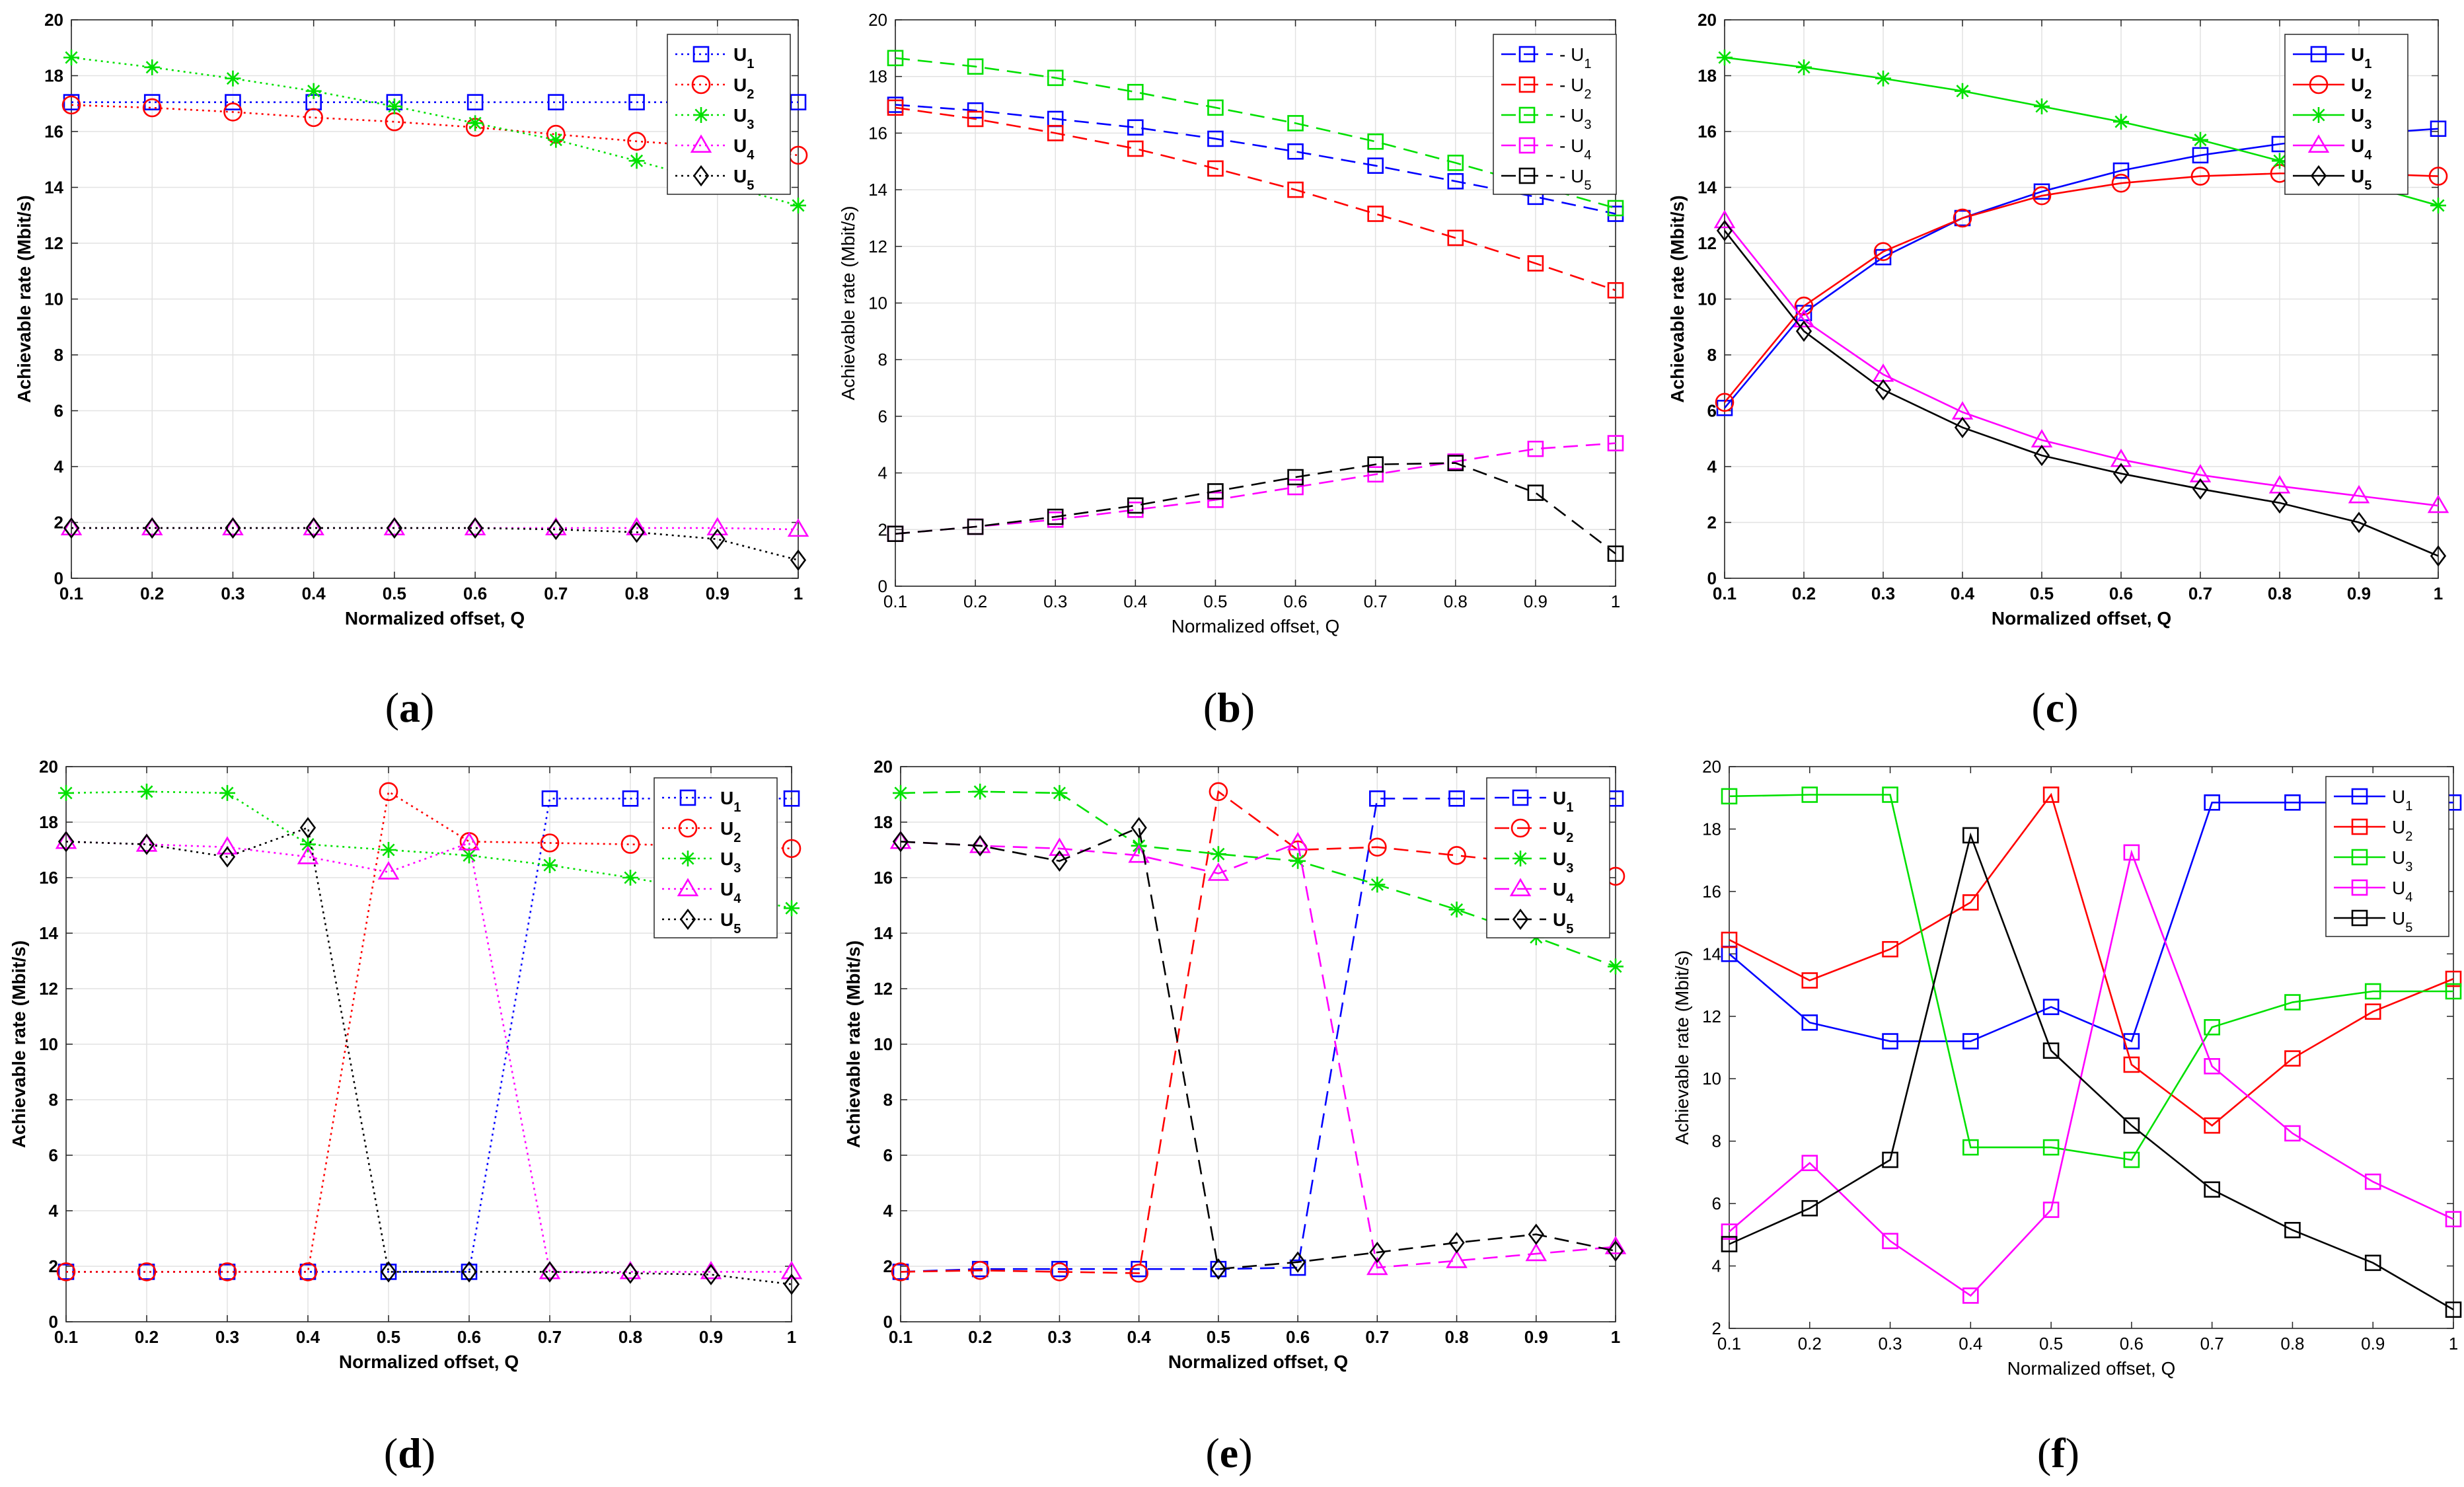 The height and width of the screenshot is (1487, 2464). I want to click on legend-subscript: 1, so click(750, 64).